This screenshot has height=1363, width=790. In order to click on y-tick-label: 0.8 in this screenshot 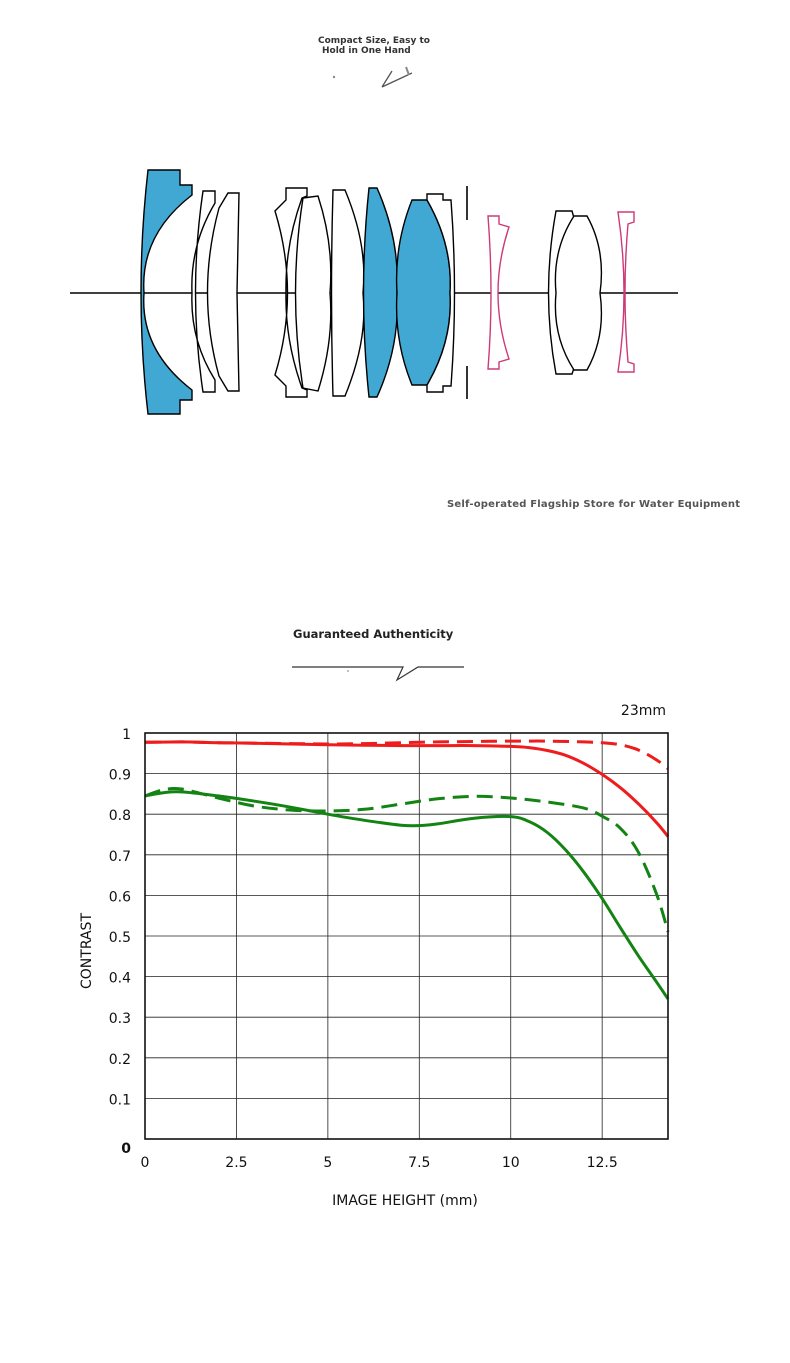, I will do `click(120, 816)`.